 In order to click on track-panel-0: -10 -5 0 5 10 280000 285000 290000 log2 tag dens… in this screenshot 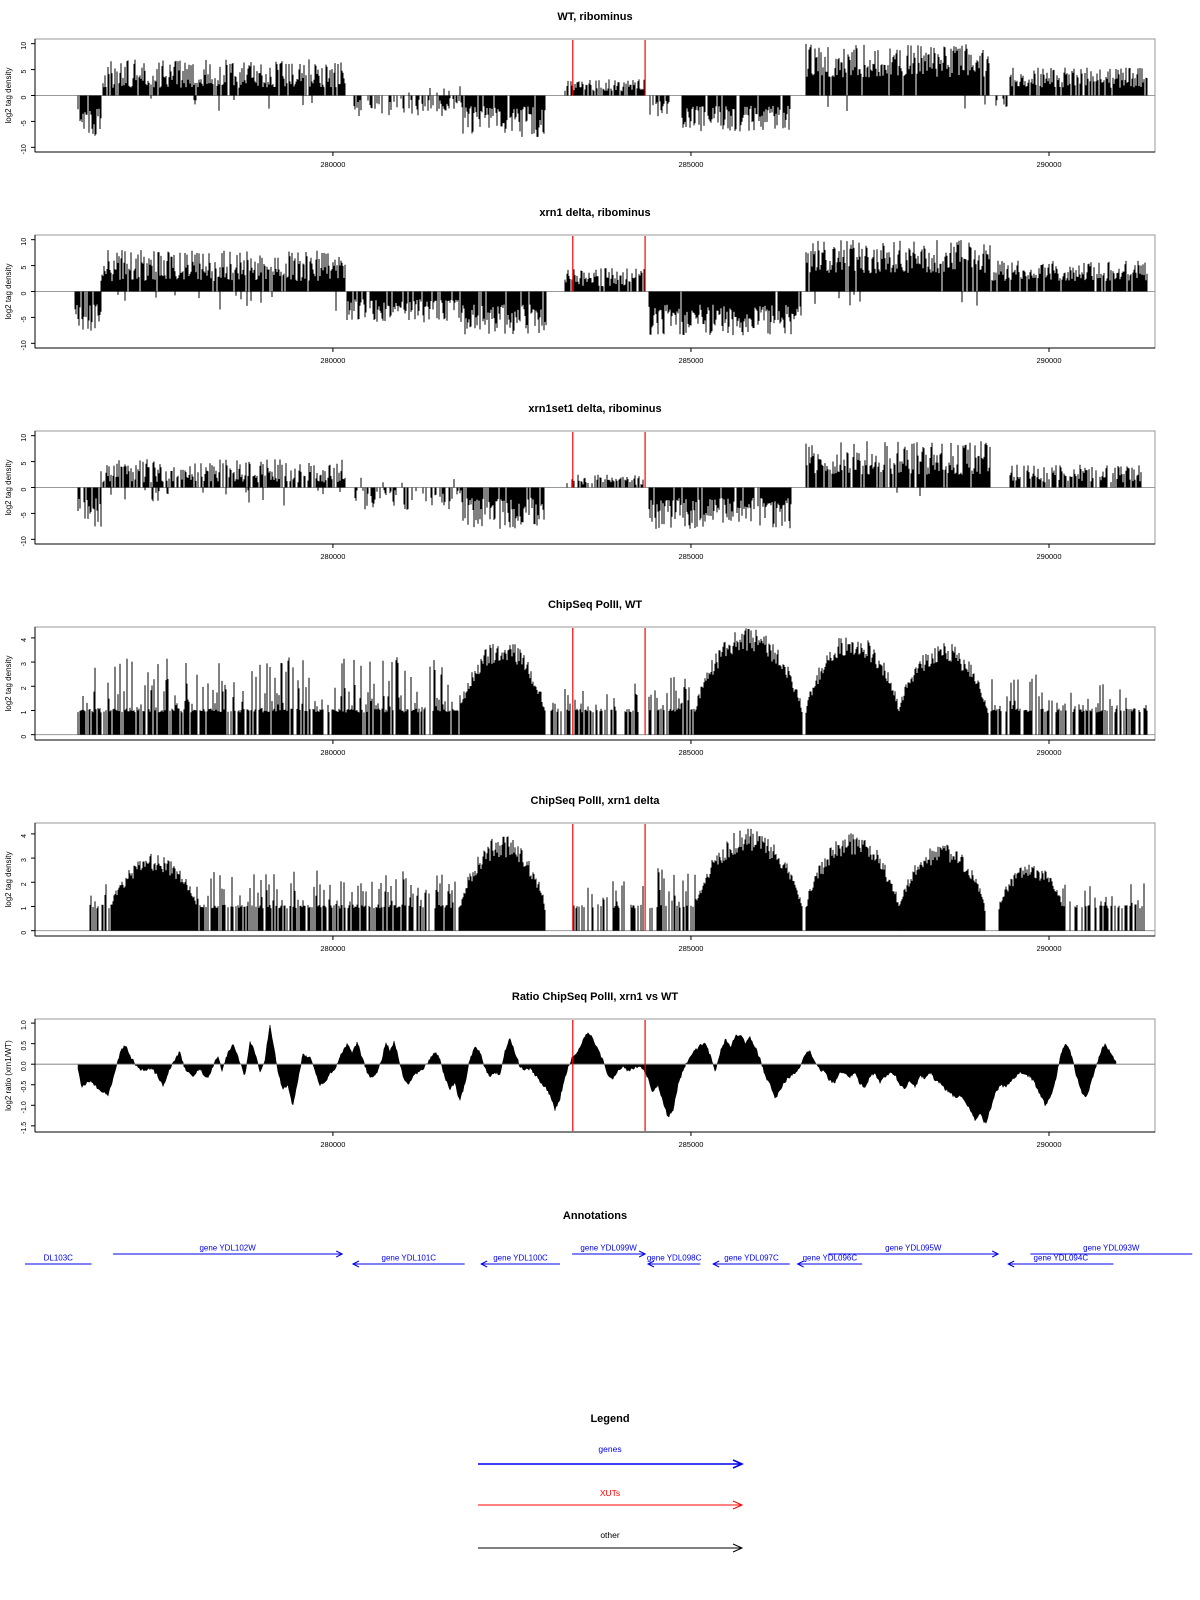, I will do `click(580, 90)`.